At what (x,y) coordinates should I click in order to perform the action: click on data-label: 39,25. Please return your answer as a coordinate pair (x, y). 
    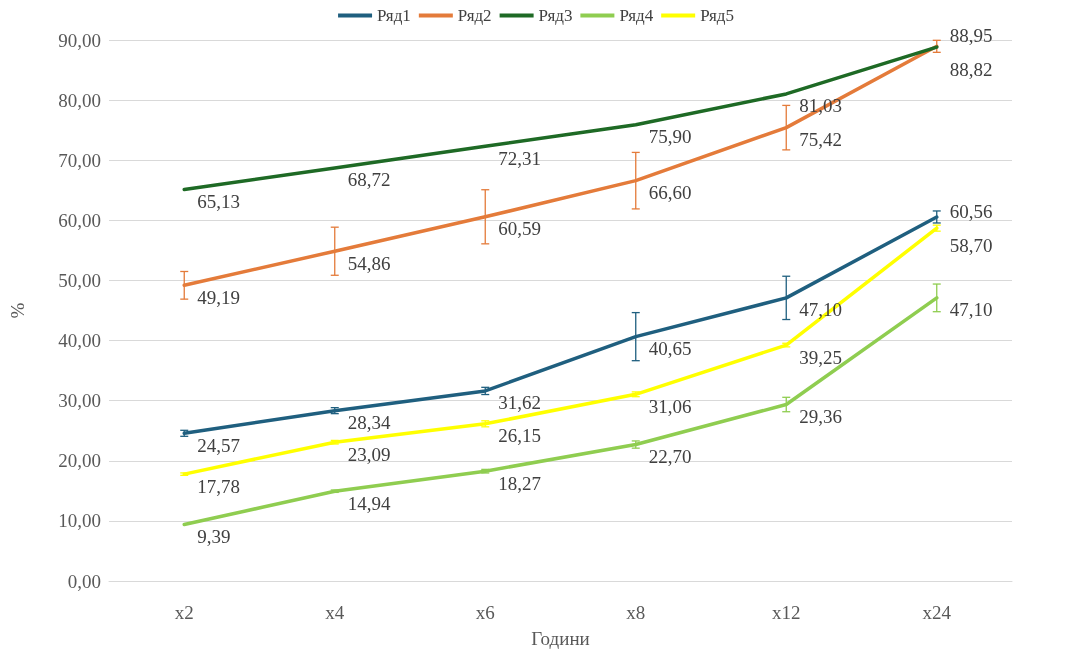
    Looking at the image, I should click on (820, 357).